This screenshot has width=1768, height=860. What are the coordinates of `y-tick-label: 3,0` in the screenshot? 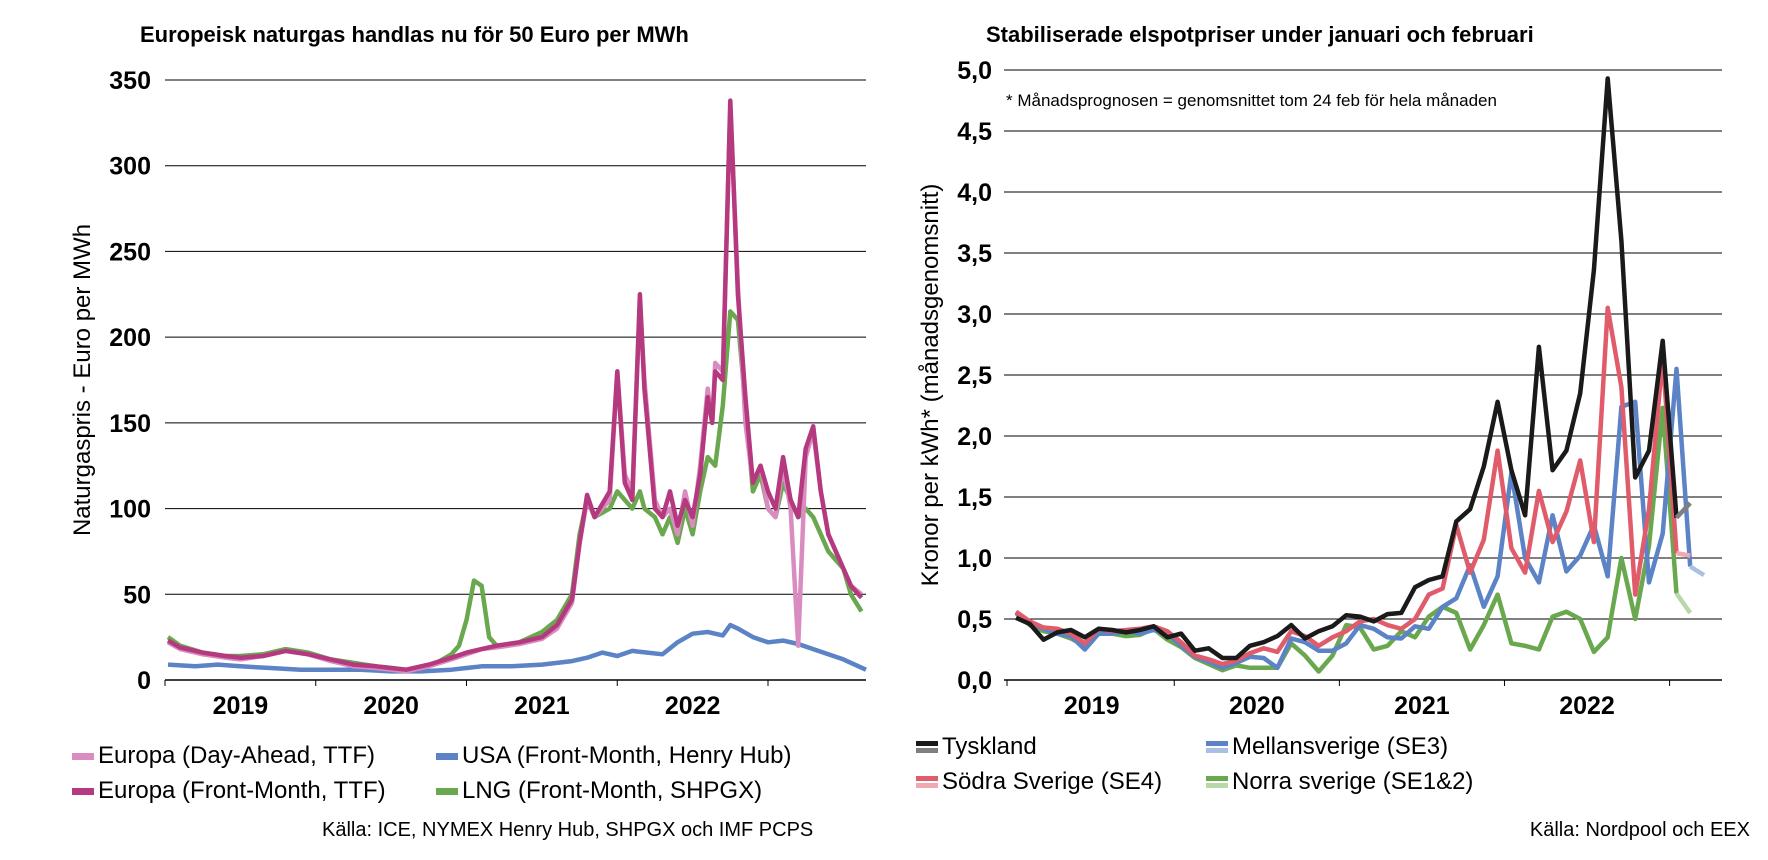 It's located at (974, 315).